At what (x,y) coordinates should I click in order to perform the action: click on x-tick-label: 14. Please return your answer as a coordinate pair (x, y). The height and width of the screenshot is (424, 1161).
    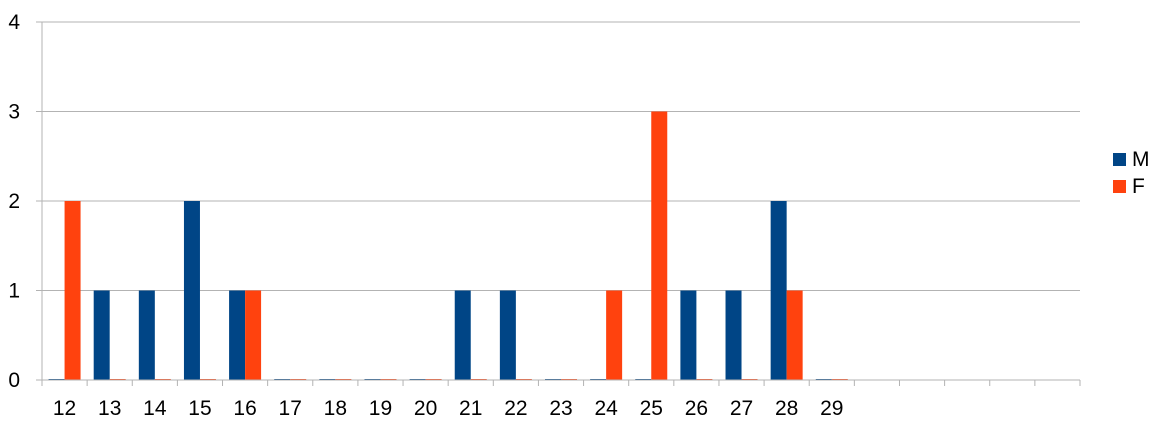
    Looking at the image, I should click on (155, 408).